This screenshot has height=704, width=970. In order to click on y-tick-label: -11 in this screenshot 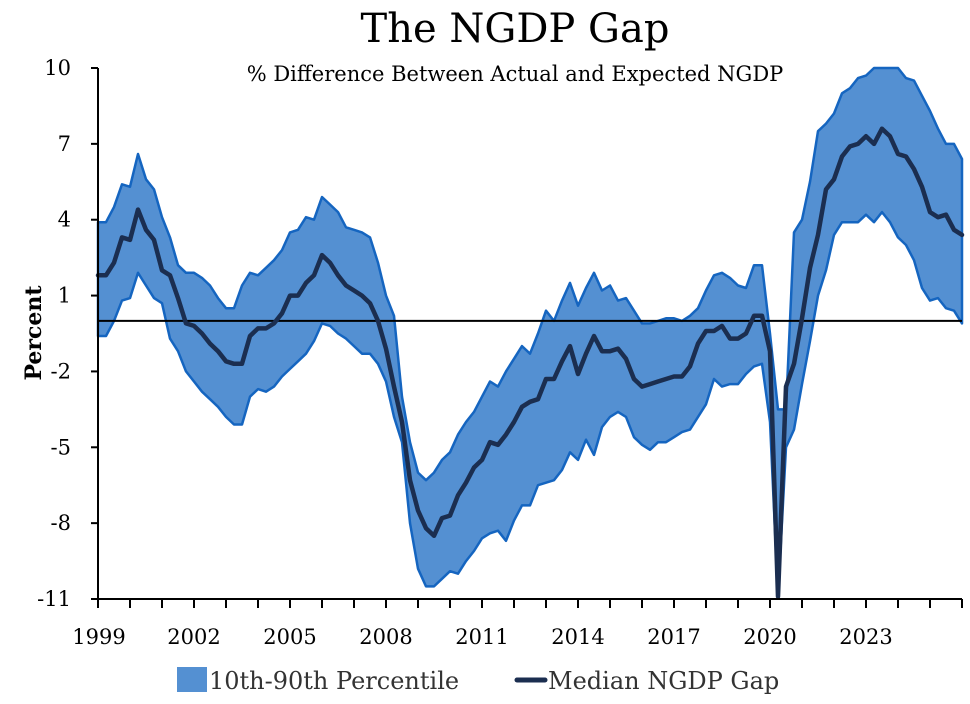, I will do `click(54, 599)`.